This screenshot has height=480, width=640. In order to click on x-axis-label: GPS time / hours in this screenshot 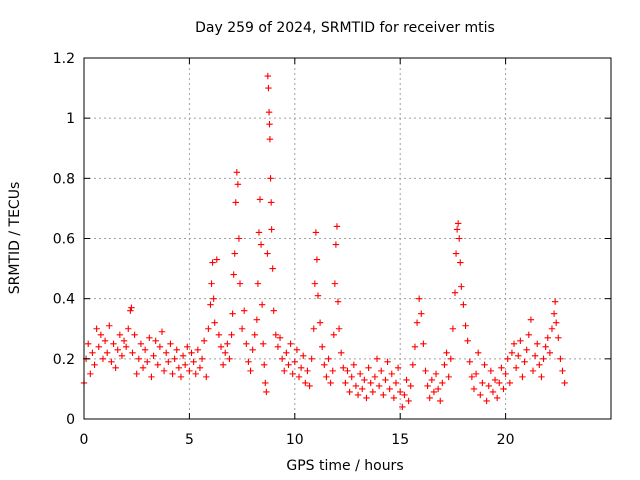, I will do `click(344, 466)`.